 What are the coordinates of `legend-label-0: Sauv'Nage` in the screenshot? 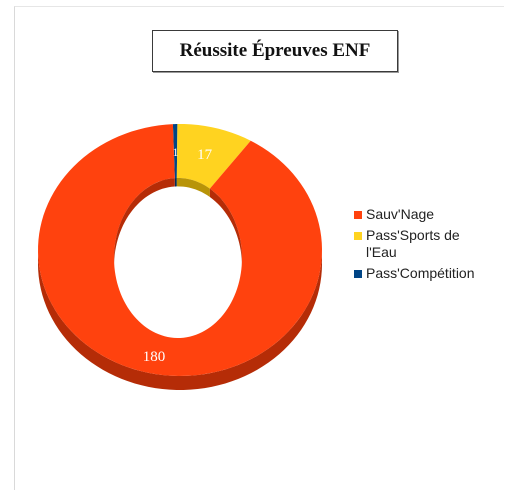 It's located at (400, 214).